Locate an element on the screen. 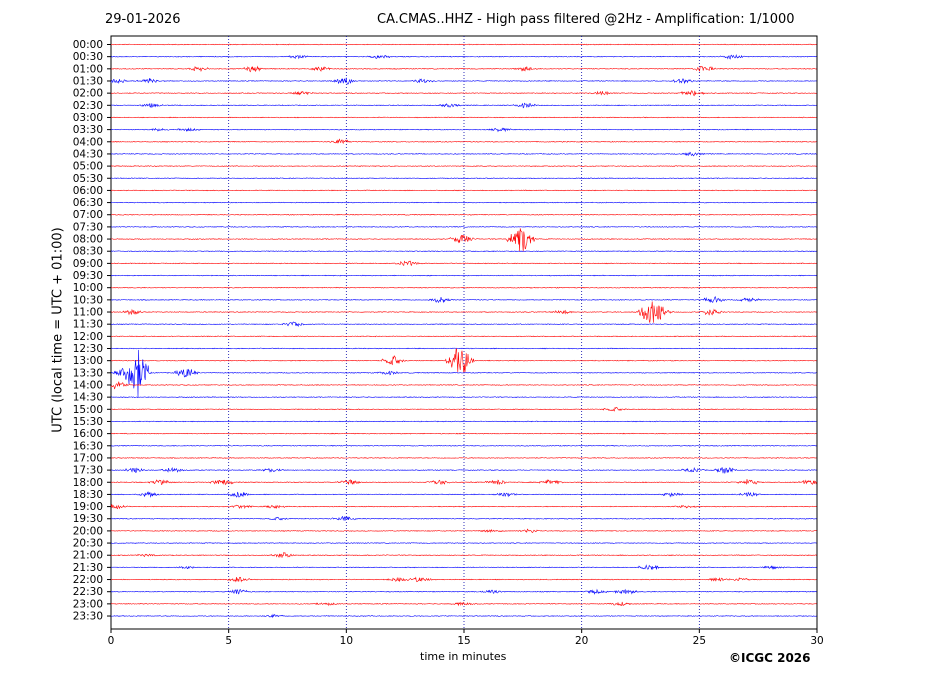  trace-04:00 is located at coordinates (463, 141).